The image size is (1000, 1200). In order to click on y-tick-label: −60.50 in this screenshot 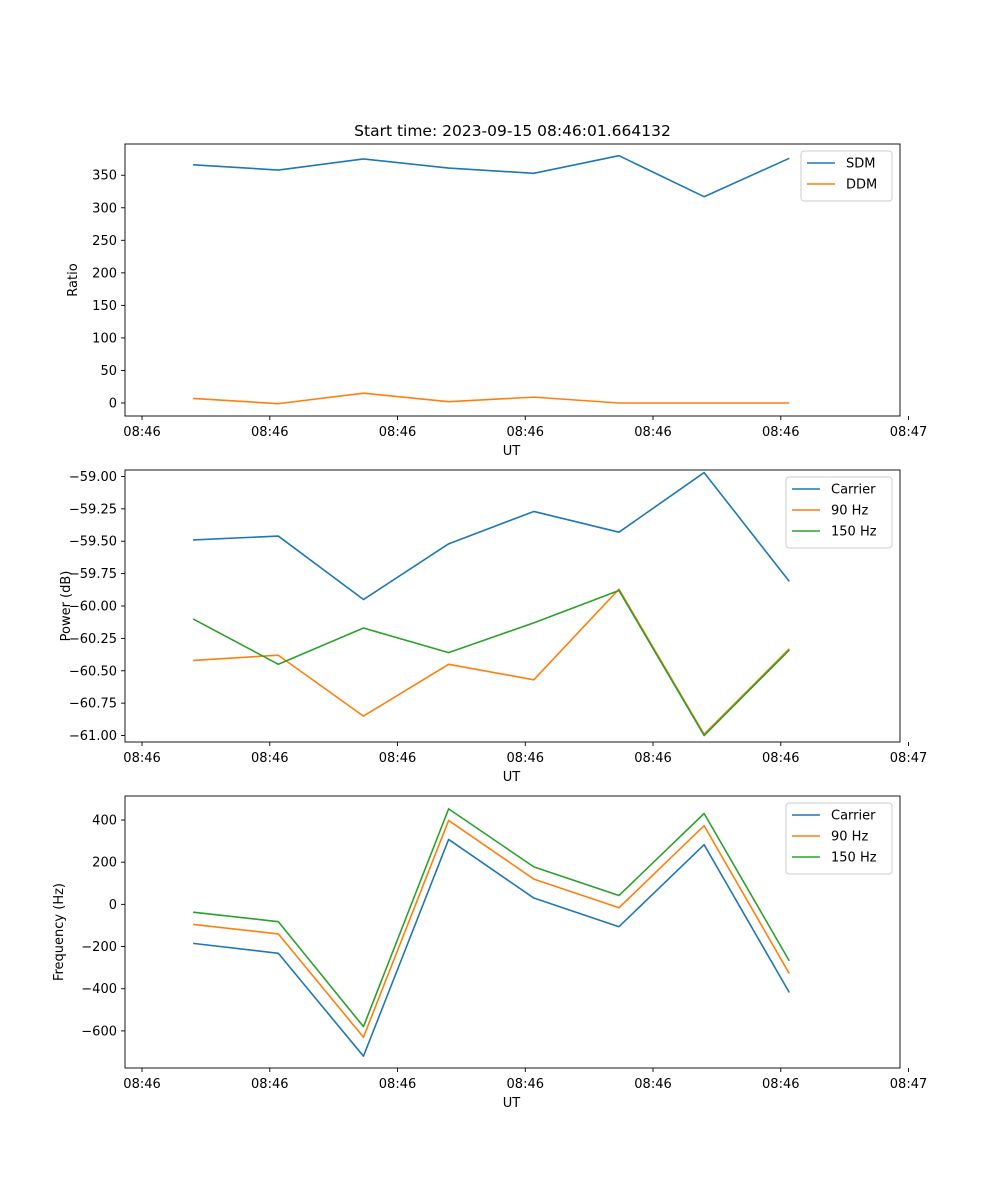, I will do `click(93, 671)`.